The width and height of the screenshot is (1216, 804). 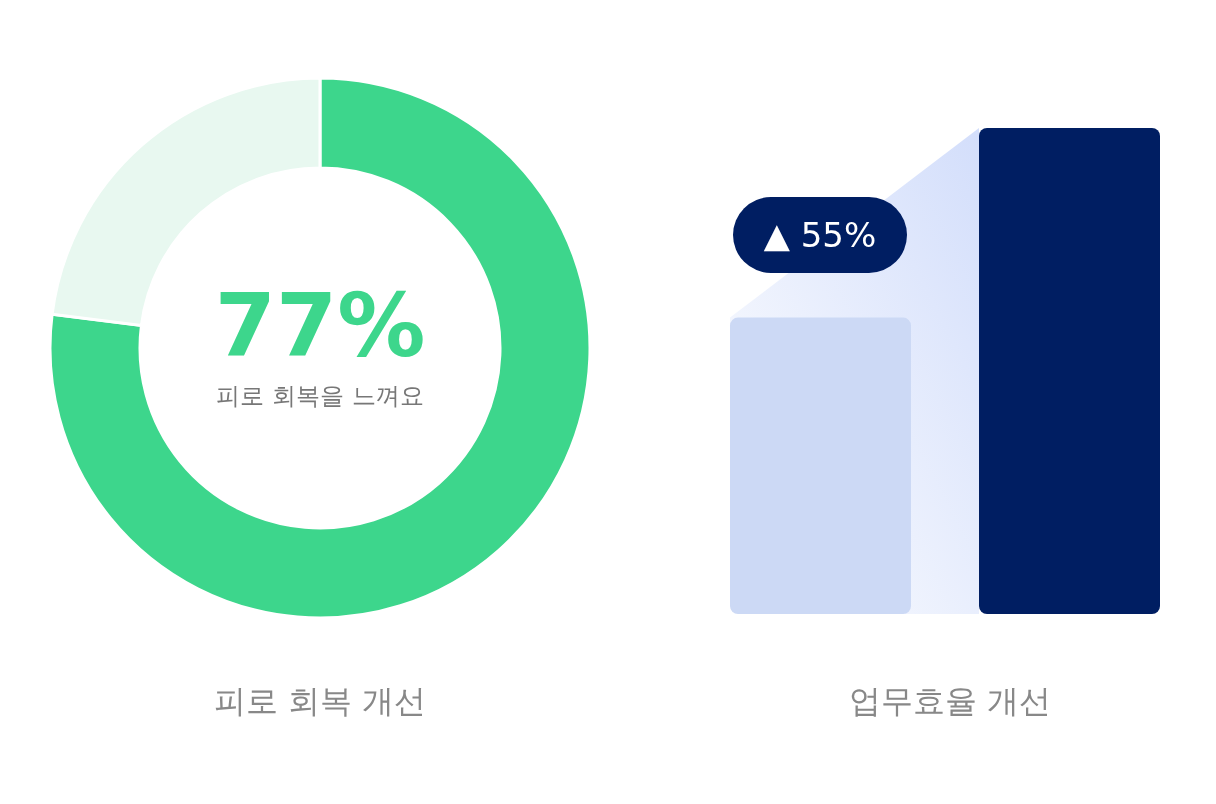 What do you see at coordinates (320, 396) in the screenshot?
I see `text: 피로 회복을 느껴요` at bounding box center [320, 396].